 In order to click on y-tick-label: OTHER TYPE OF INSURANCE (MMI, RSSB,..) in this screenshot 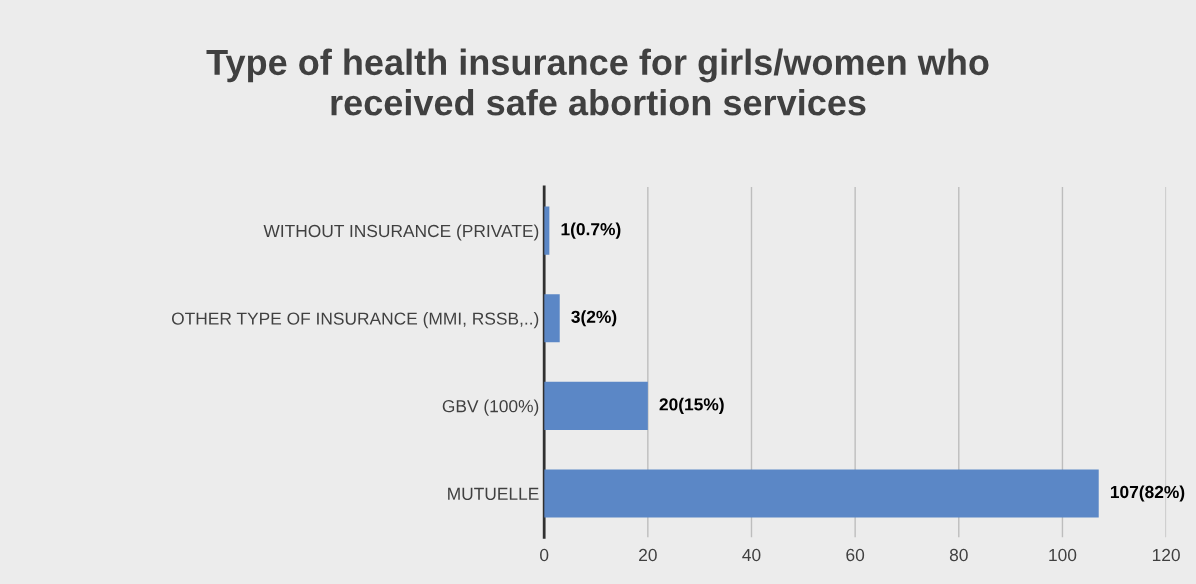, I will do `click(355, 320)`.